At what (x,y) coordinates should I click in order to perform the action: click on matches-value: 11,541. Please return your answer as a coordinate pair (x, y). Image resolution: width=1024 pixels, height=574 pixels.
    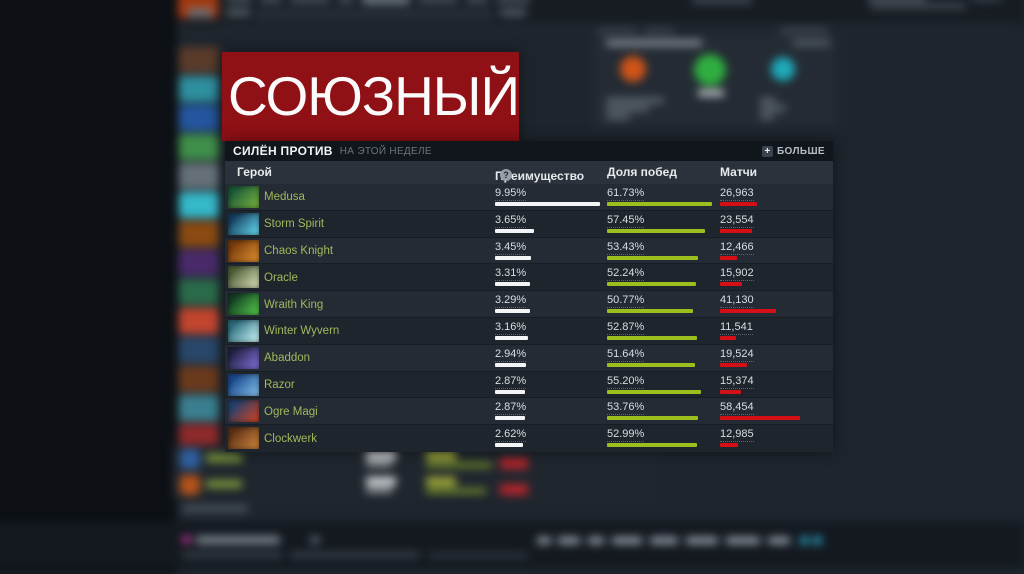
    Looking at the image, I should click on (736, 327).